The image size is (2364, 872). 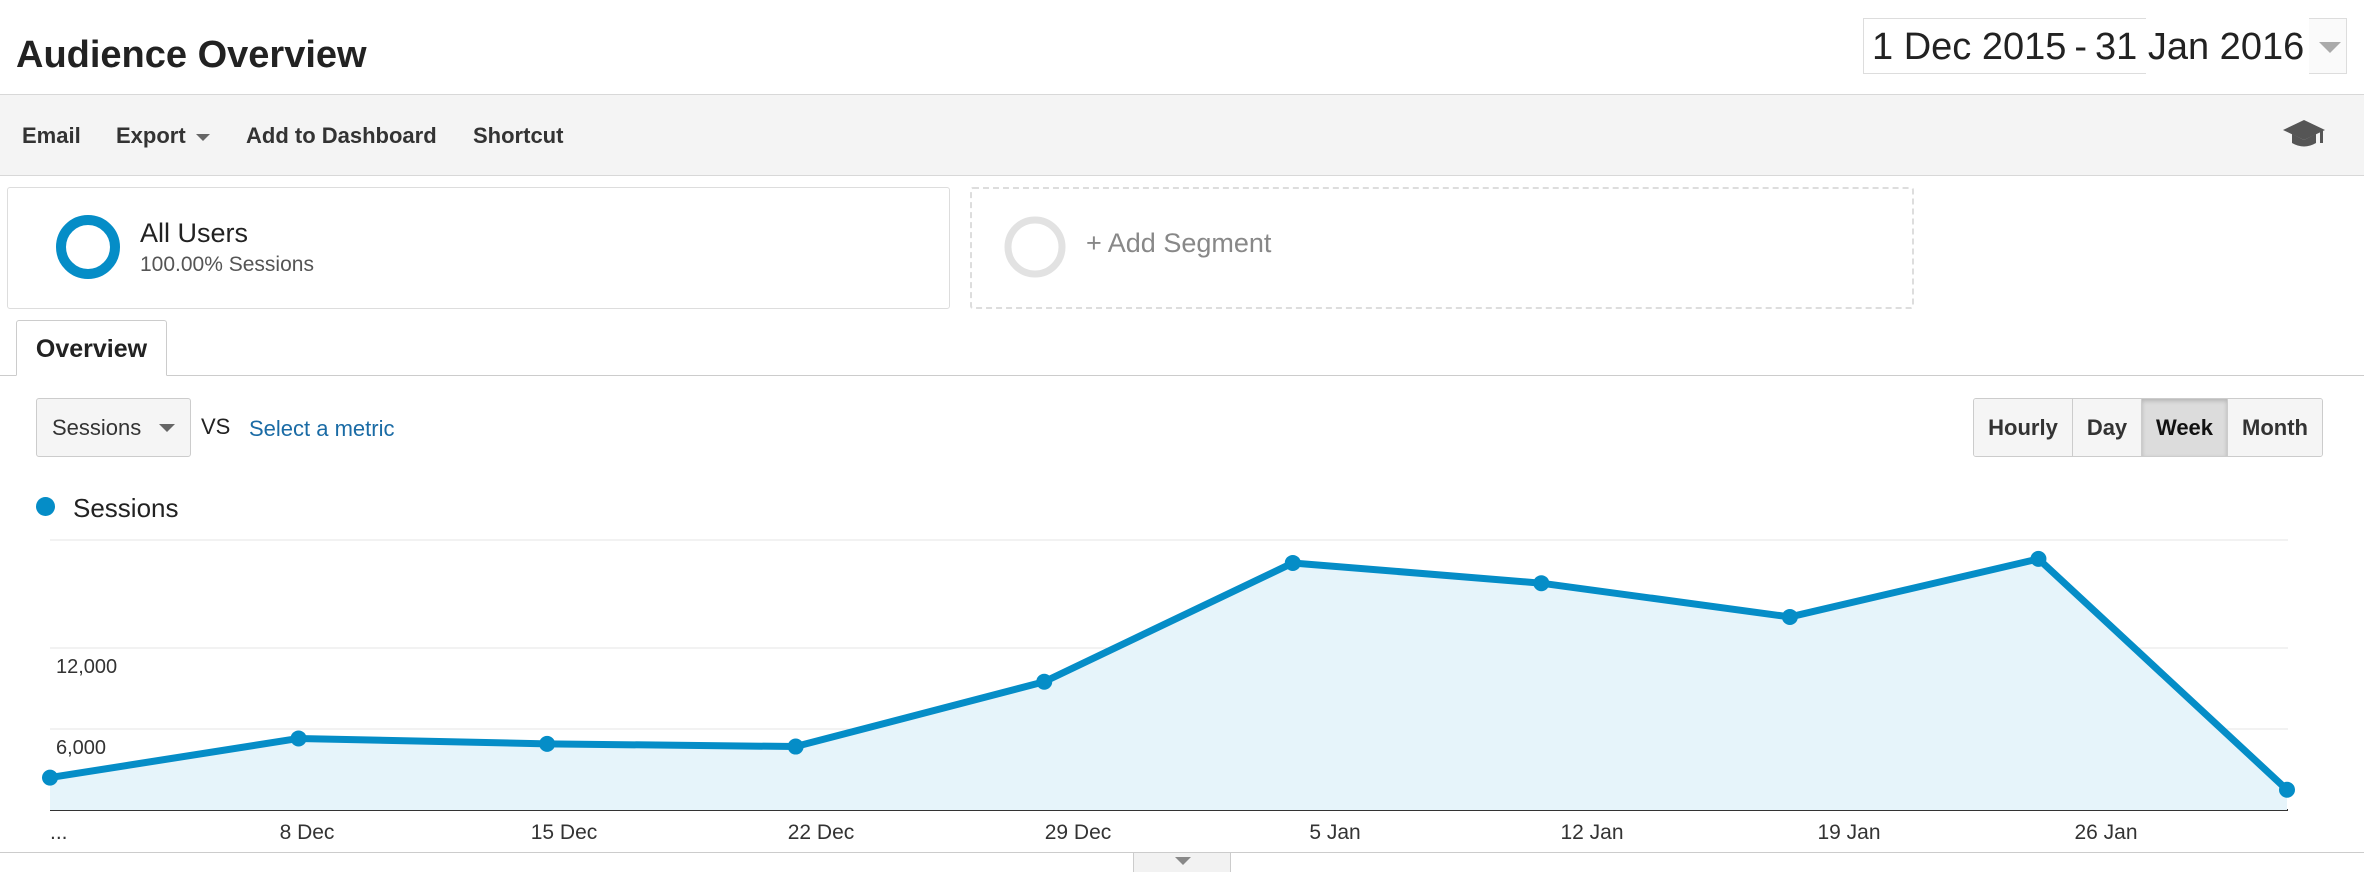 I want to click on segment-all-users, so click(x=478, y=248).